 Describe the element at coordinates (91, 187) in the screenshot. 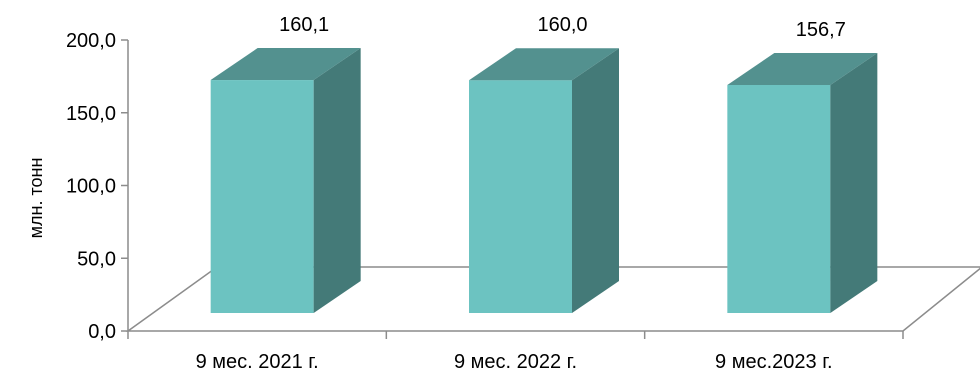

I see `y-tick-label: 100,0` at that location.